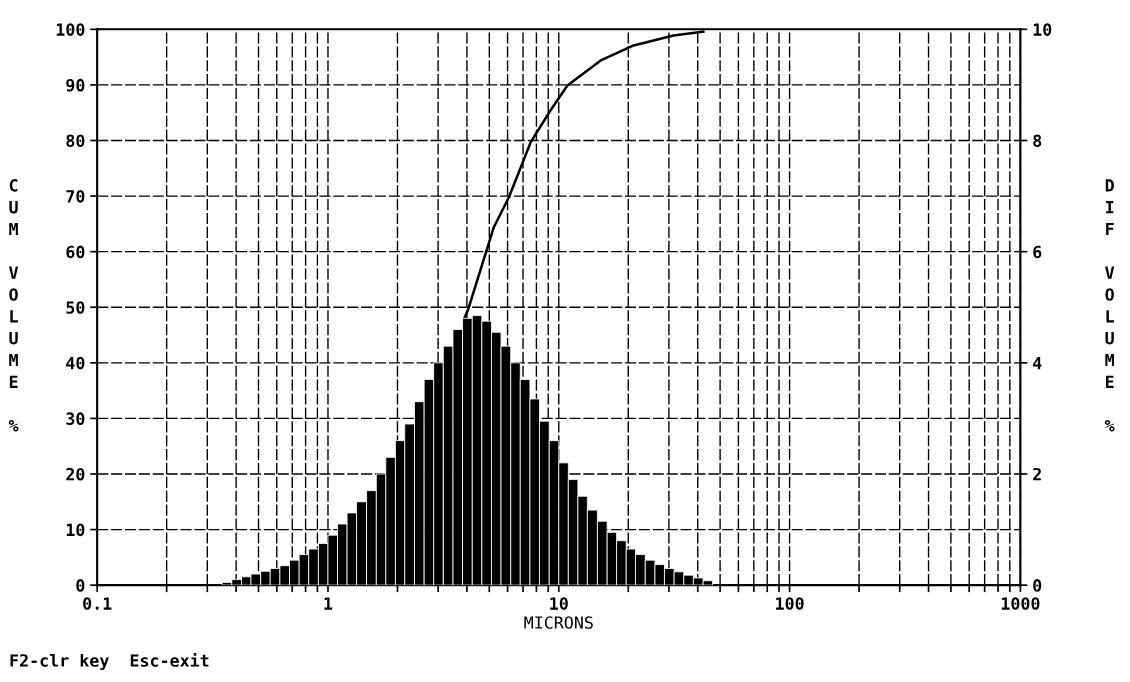 The image size is (1130, 682). Describe the element at coordinates (13, 305) in the screenshot. I see `text: CUM VOLUME %` at that location.